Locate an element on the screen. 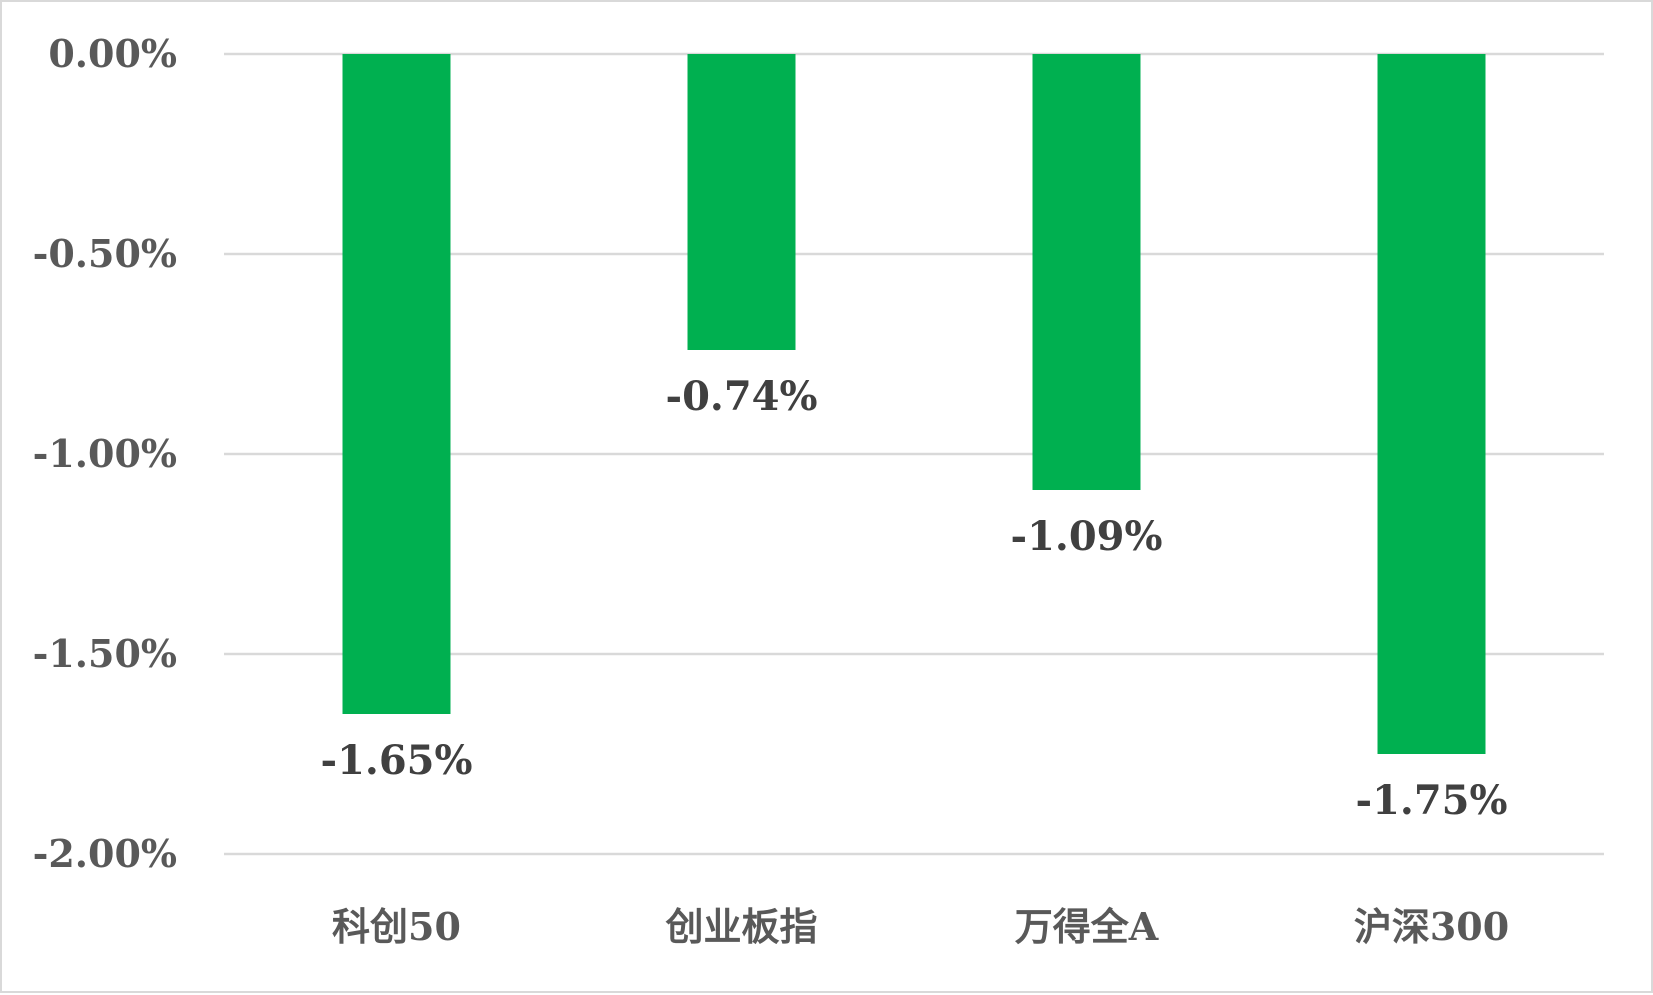 This screenshot has height=995, width=1653. data-label: -0.74% is located at coordinates (741, 396).